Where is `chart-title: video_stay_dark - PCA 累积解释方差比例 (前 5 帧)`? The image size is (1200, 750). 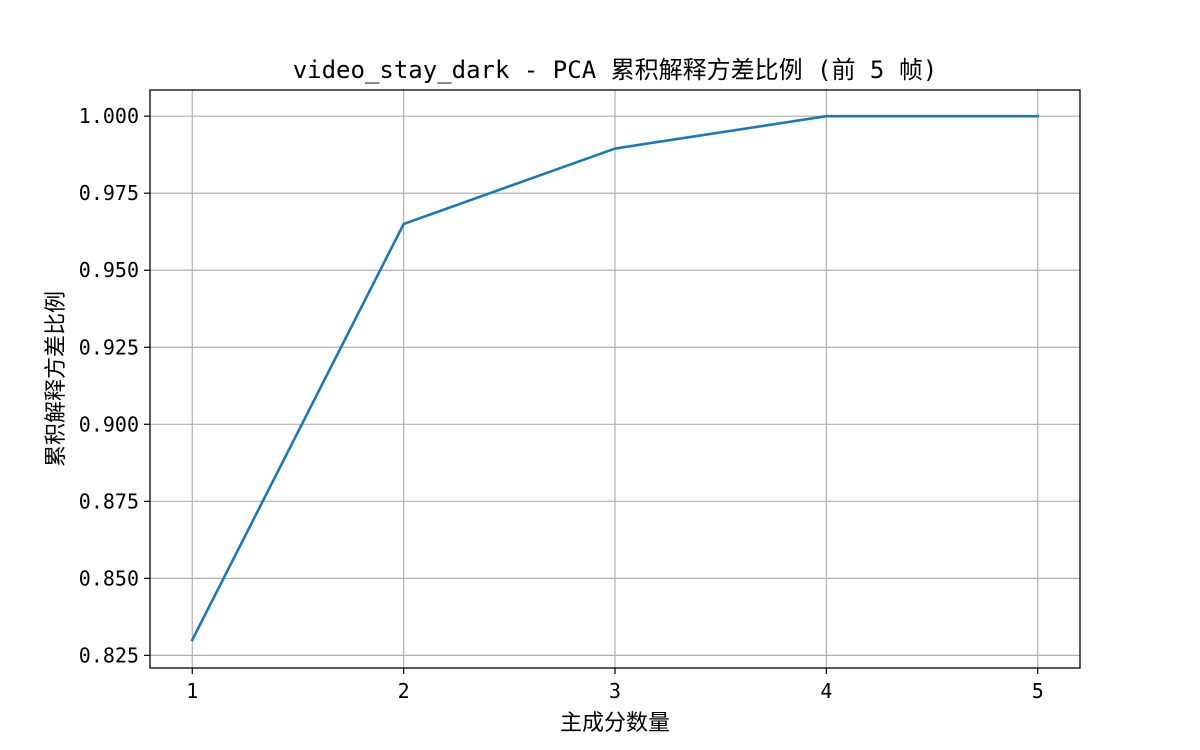
chart-title: video_stay_dark - PCA 累积解释方差比例 (前 5 帧) is located at coordinates (615, 70).